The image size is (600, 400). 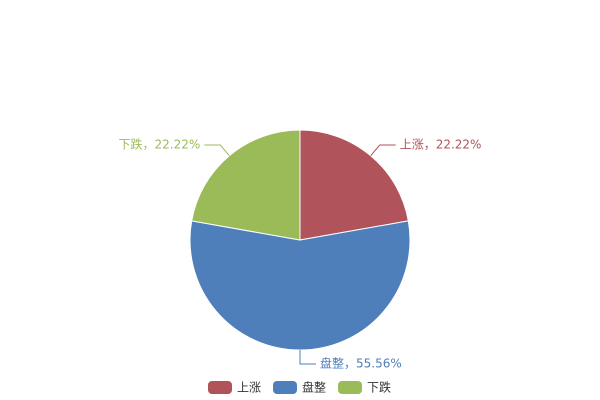 I want to click on data-label: 盘整，55.56%, so click(x=361, y=363).